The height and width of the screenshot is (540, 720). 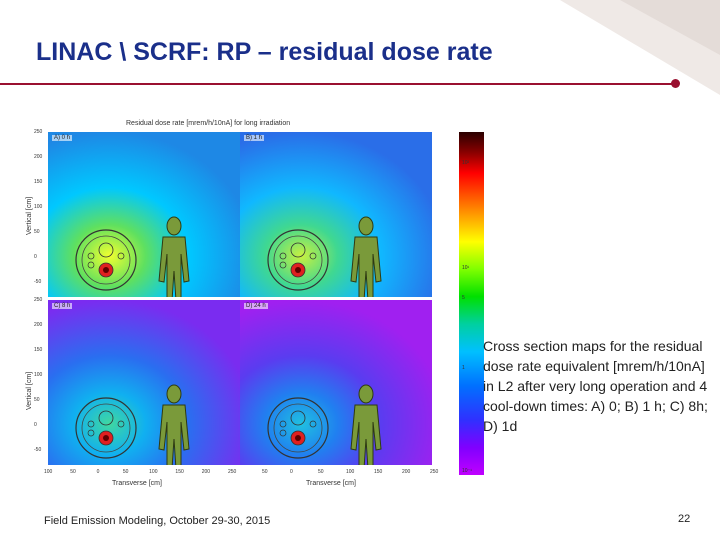 I want to click on title-divider-dot, so click(x=675, y=83).